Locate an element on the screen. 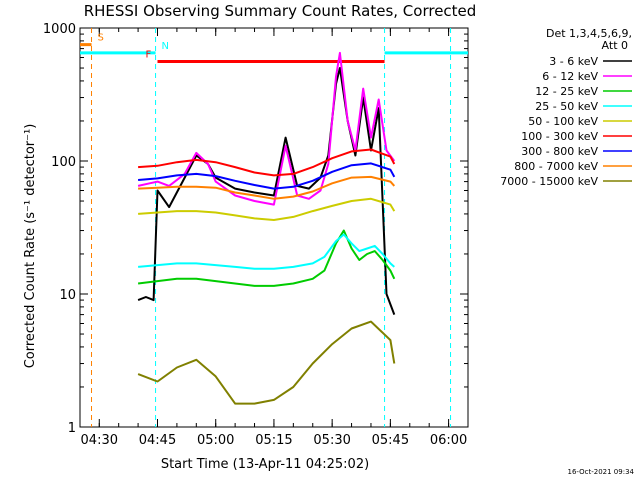  legend-entry-label: 7000 - 15000 keV is located at coordinates (549, 181).